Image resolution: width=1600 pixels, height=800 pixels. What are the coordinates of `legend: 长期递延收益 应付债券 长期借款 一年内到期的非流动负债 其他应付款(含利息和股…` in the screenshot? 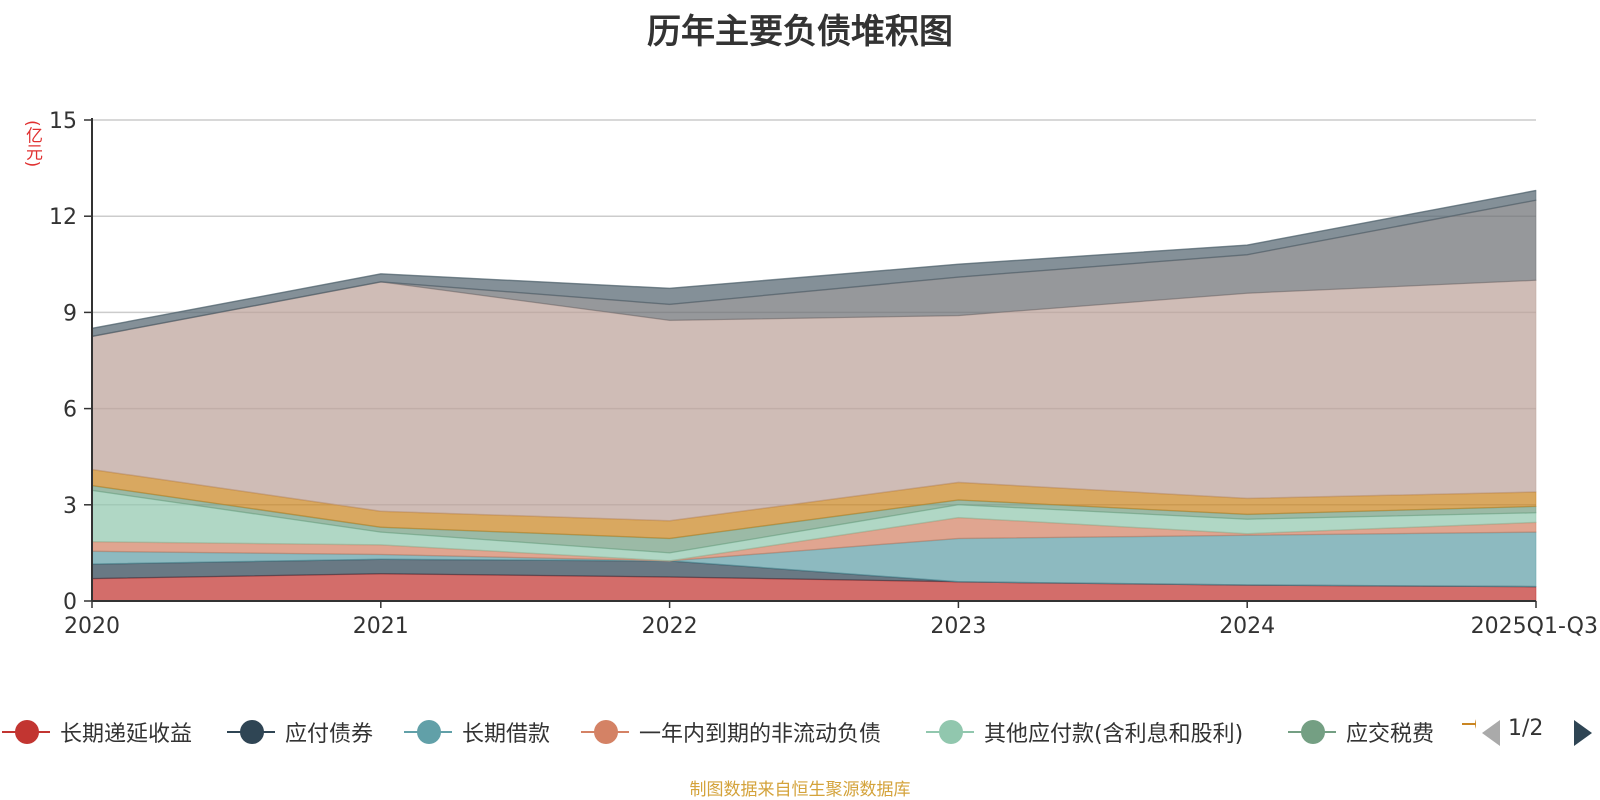 It's located at (800, 732).